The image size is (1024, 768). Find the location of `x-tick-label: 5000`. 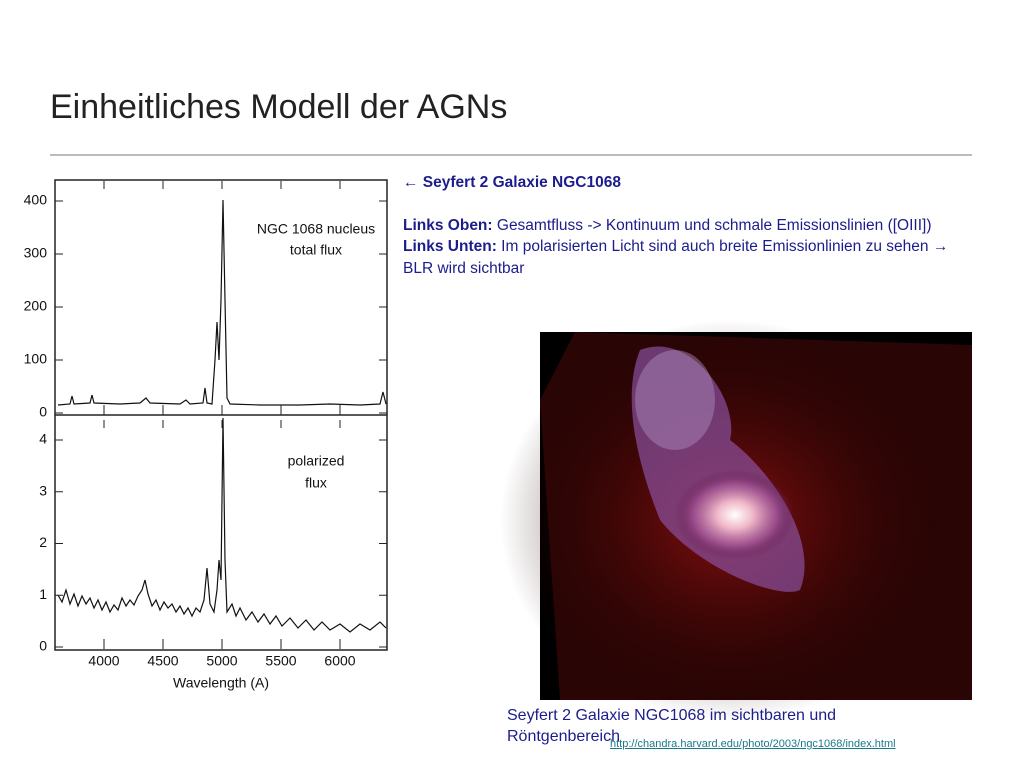

x-tick-label: 5000 is located at coordinates (221, 661).